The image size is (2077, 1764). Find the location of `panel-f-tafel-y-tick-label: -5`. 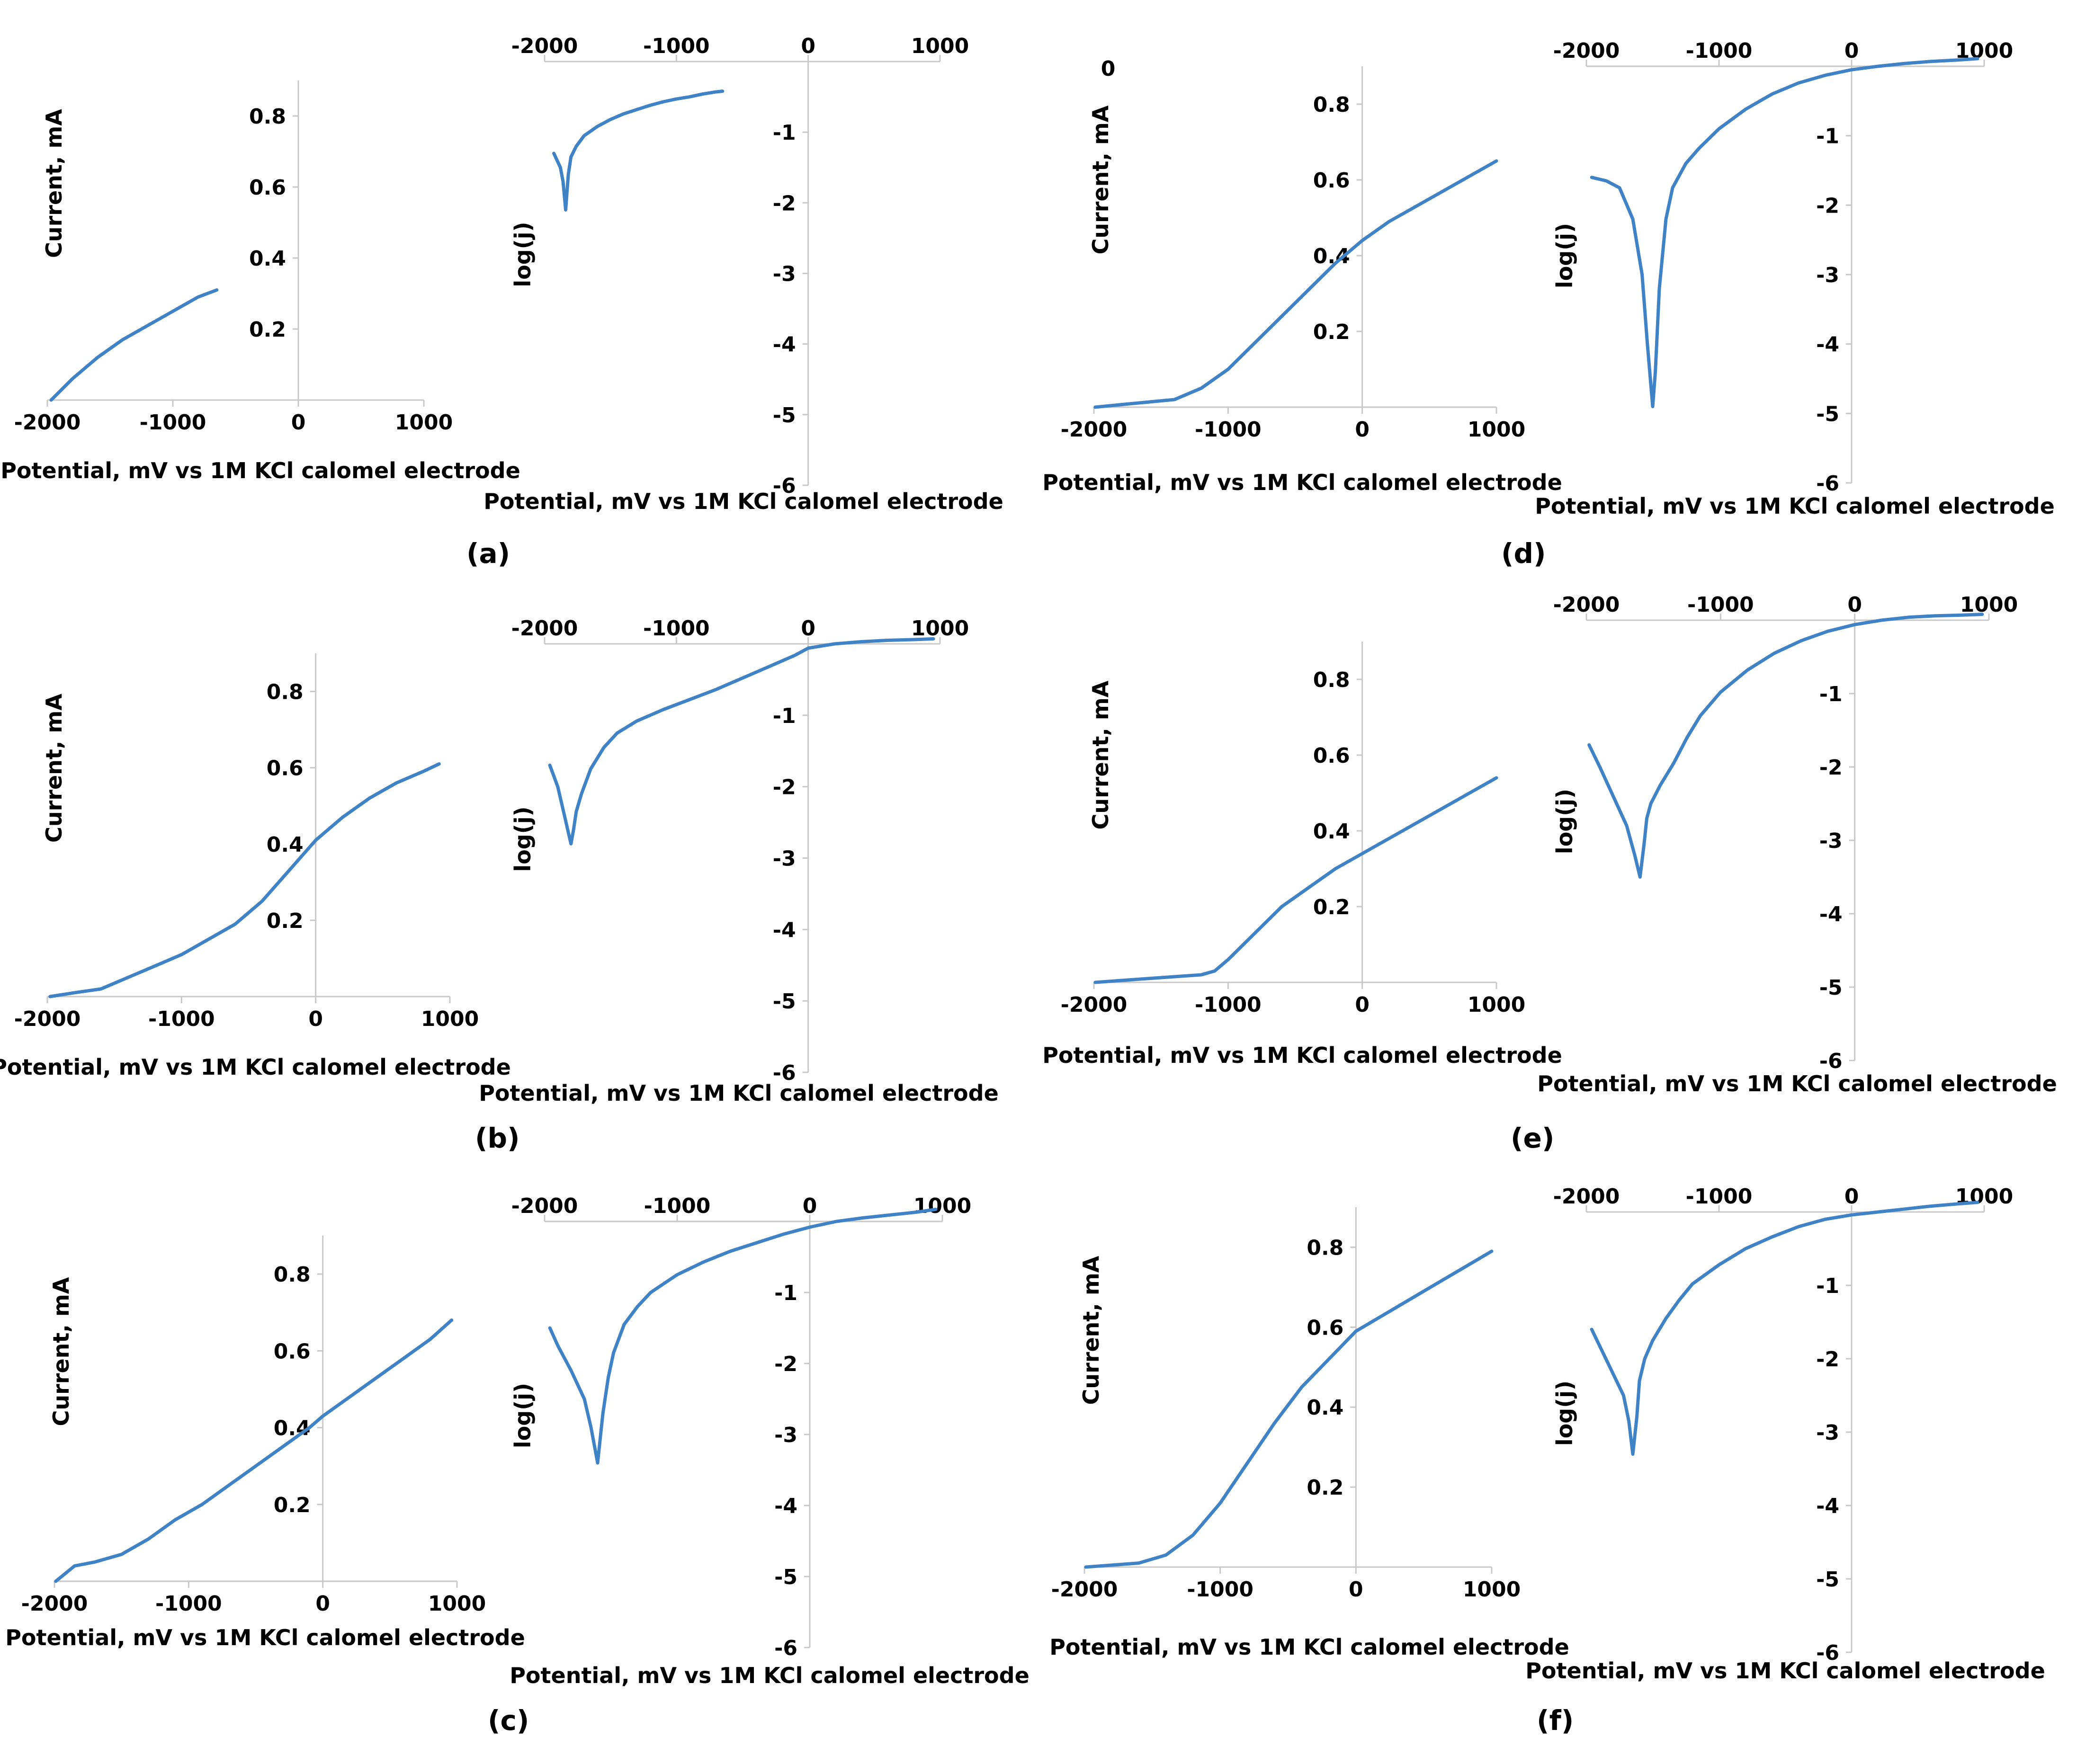

panel-f-tafel-y-tick-label: -5 is located at coordinates (1827, 1580).